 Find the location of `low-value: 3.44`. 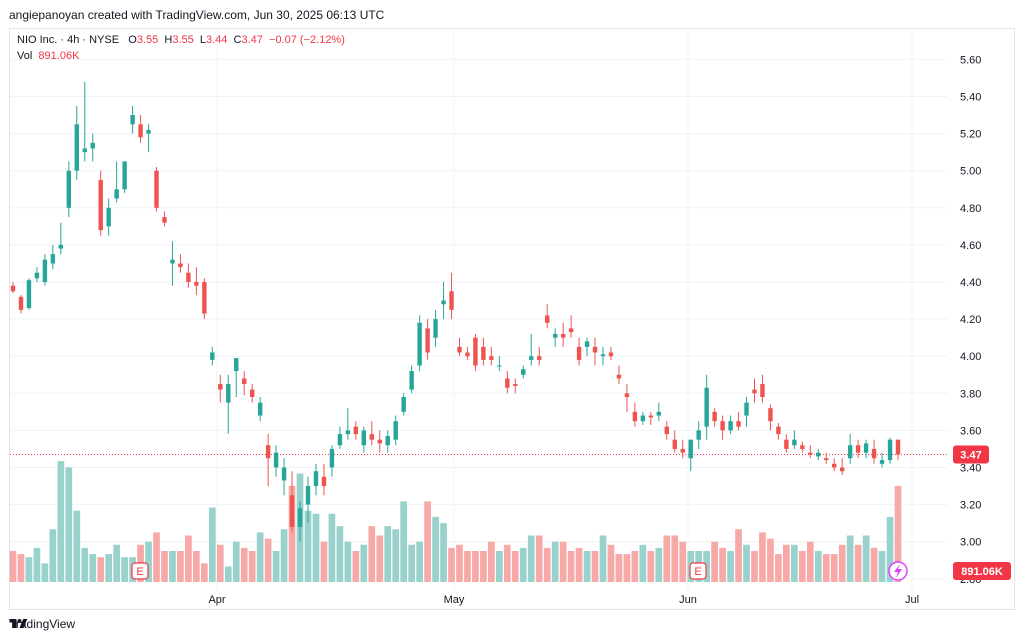

low-value: 3.44 is located at coordinates (217, 40).